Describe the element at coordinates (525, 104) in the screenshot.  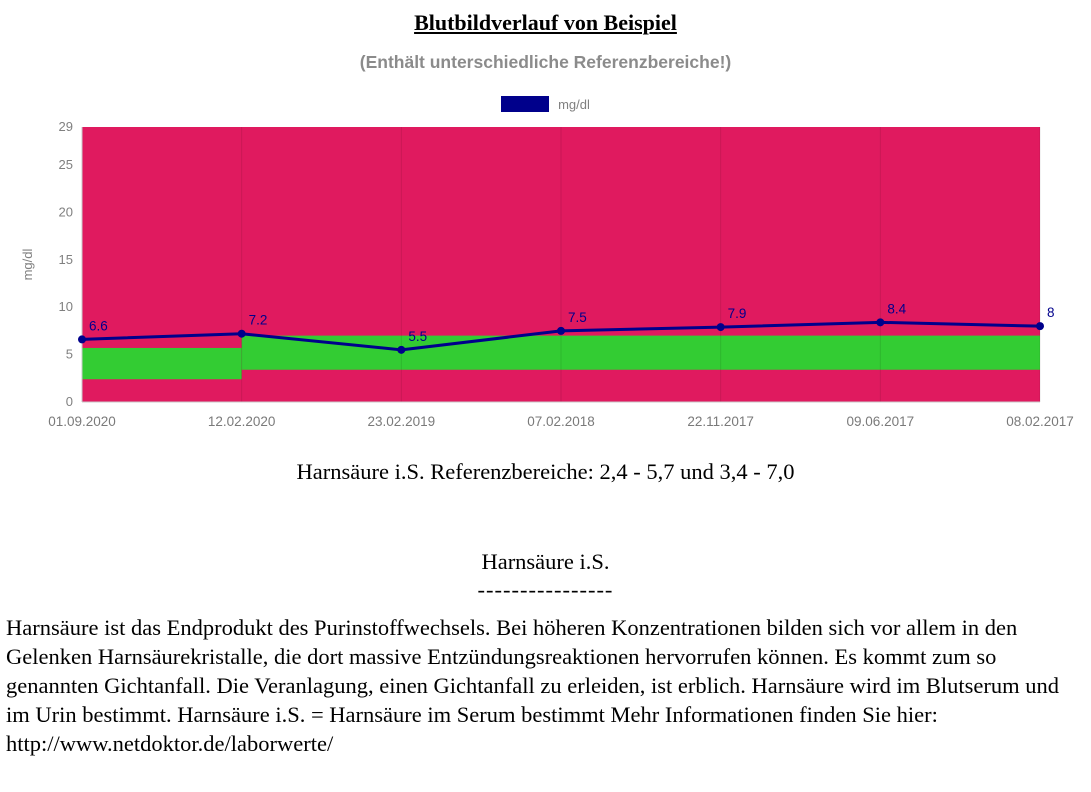
I see `legend-swatch-icon` at that location.